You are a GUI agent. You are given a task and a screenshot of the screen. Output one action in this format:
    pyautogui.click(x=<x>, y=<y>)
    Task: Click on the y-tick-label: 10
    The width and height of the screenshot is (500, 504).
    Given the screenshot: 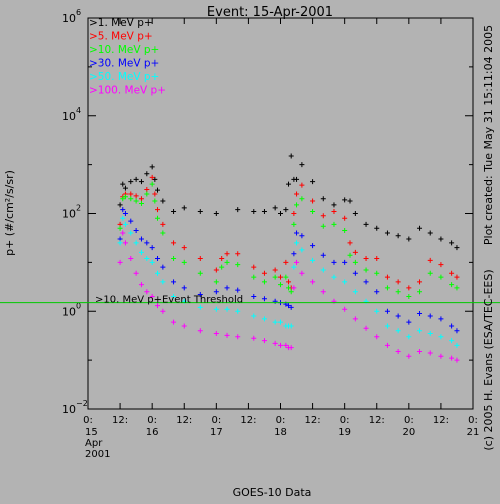 What is the action you would take?
    pyautogui.click(x=69, y=18)
    